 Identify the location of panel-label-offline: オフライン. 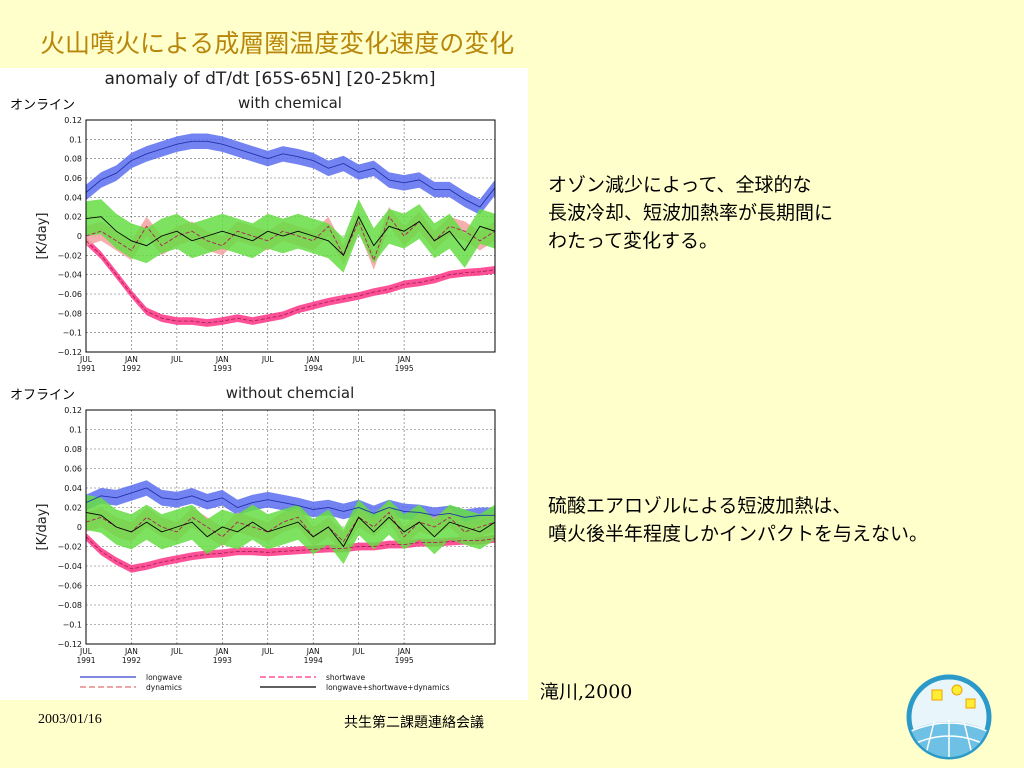
(43, 395).